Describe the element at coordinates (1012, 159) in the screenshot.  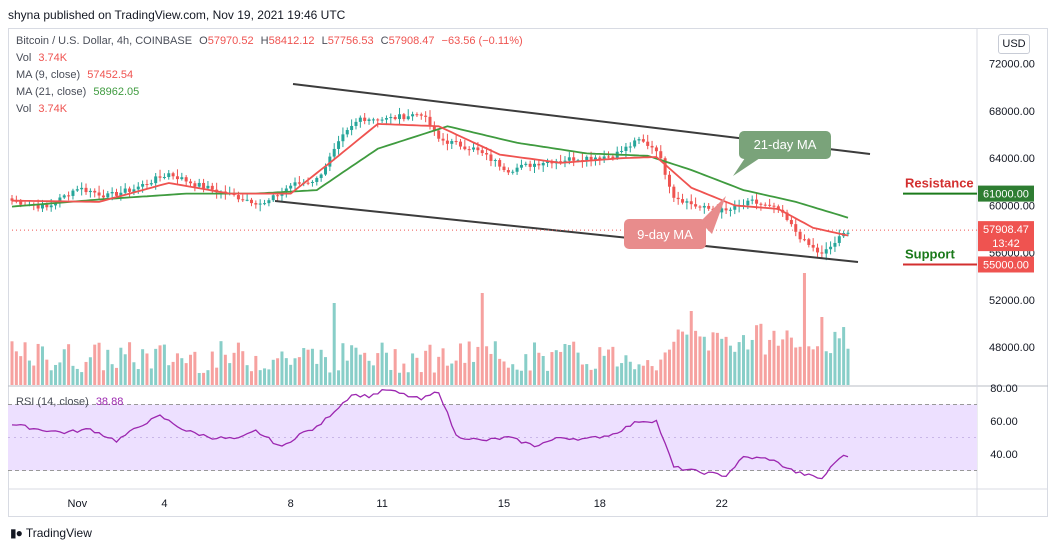
I see `price-tick-label: 64000.00` at that location.